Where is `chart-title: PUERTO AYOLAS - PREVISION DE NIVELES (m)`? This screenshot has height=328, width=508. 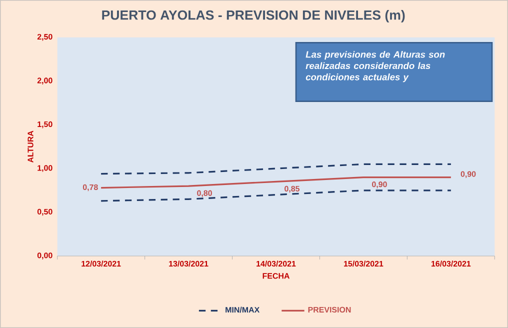 chart-title: PUERTO AYOLAS - PREVISION DE NIVELES (m) is located at coordinates (253, 16).